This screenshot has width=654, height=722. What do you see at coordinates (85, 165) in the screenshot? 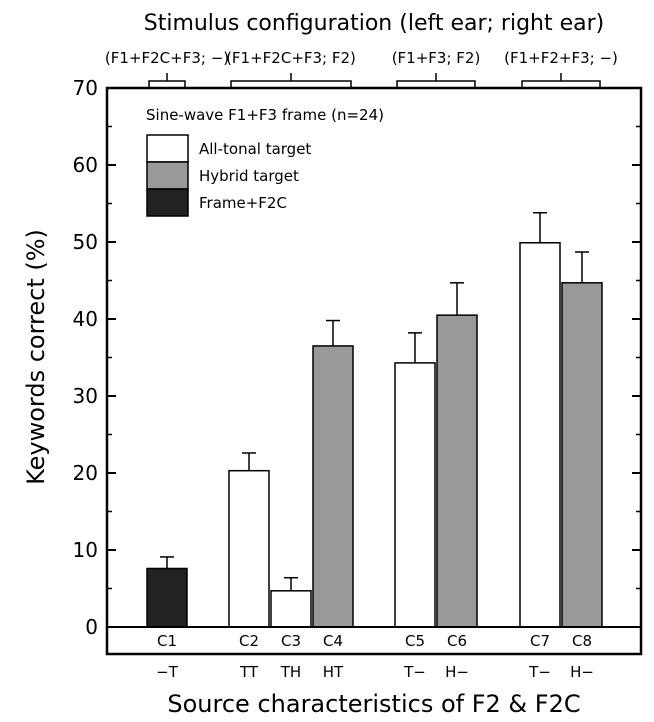
I see `y-tick-label-60: 60` at bounding box center [85, 165].